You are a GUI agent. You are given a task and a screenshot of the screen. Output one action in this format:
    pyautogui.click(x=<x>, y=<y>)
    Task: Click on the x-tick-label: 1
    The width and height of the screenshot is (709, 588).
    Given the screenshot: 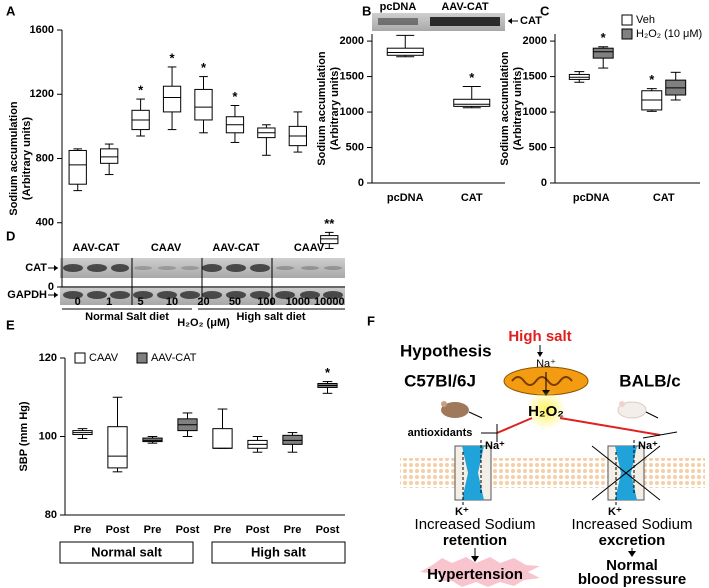 What is the action you would take?
    pyautogui.click(x=109, y=302)
    